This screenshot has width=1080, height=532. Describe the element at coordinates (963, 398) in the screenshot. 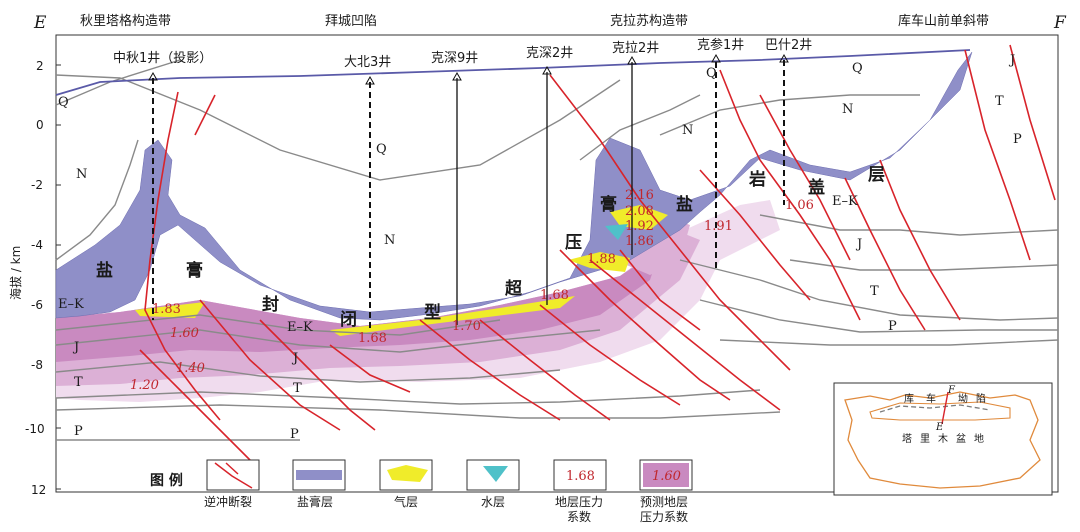

I see `inset-label: 坳` at that location.